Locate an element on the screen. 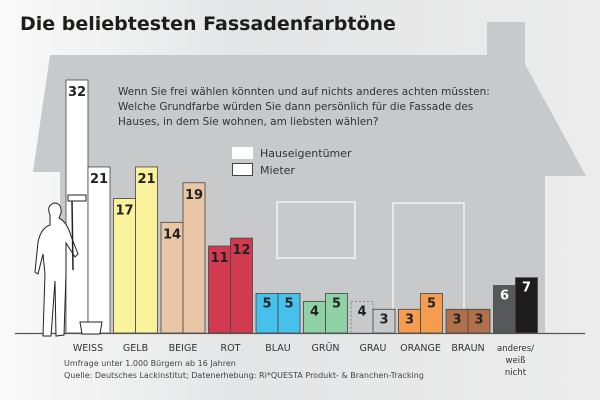  category-label: ORANGE is located at coordinates (420, 348).